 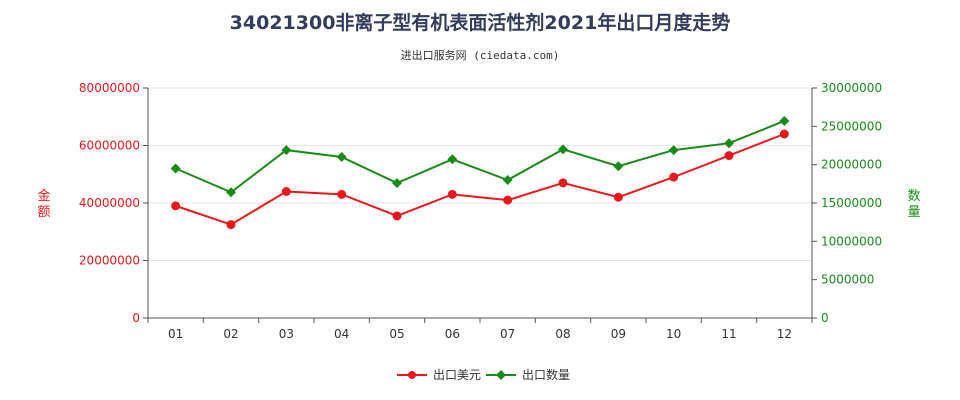 I want to click on x-tick-label: 04, so click(x=341, y=334).